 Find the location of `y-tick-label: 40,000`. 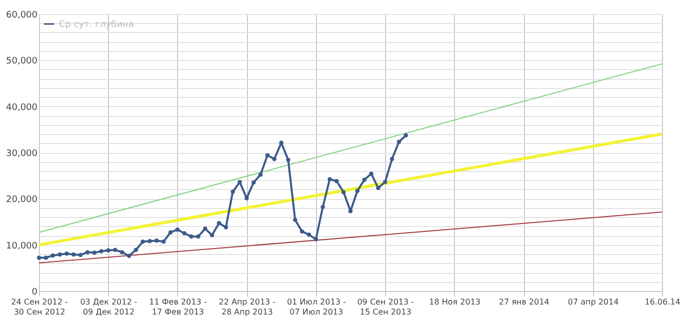

y-tick-label: 40,000 is located at coordinates (22, 107).